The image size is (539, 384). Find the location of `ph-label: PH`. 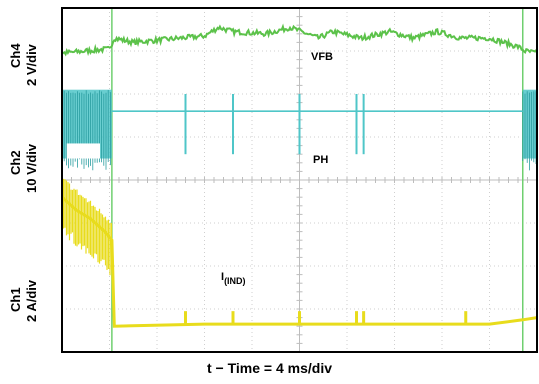

ph-label: PH is located at coordinates (321, 160).